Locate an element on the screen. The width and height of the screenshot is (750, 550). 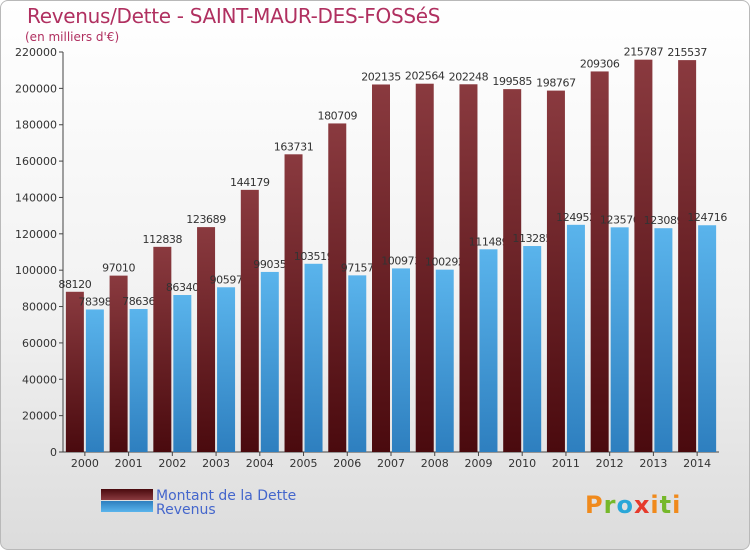
data-label-debt: 198767 is located at coordinates (556, 83).